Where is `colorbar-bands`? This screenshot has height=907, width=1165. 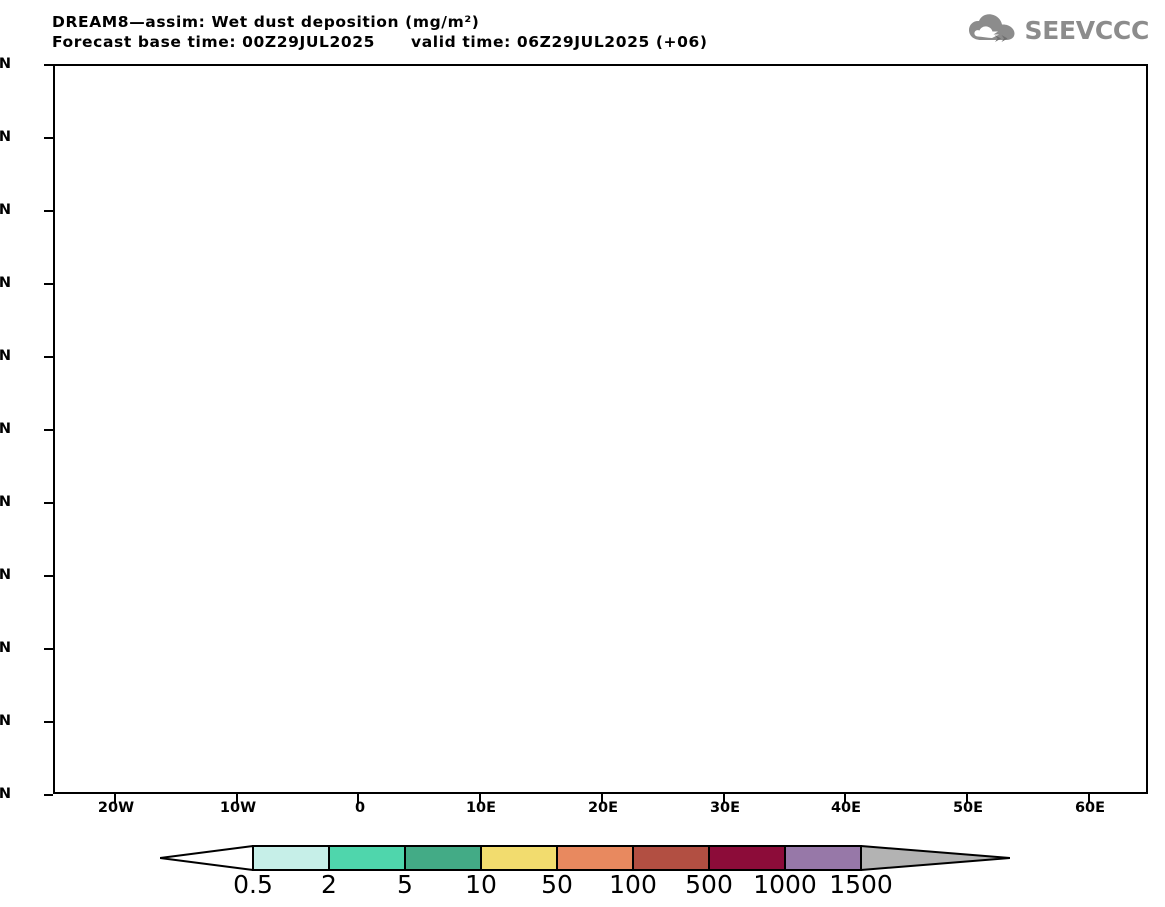 colorbar-bands is located at coordinates (585, 858).